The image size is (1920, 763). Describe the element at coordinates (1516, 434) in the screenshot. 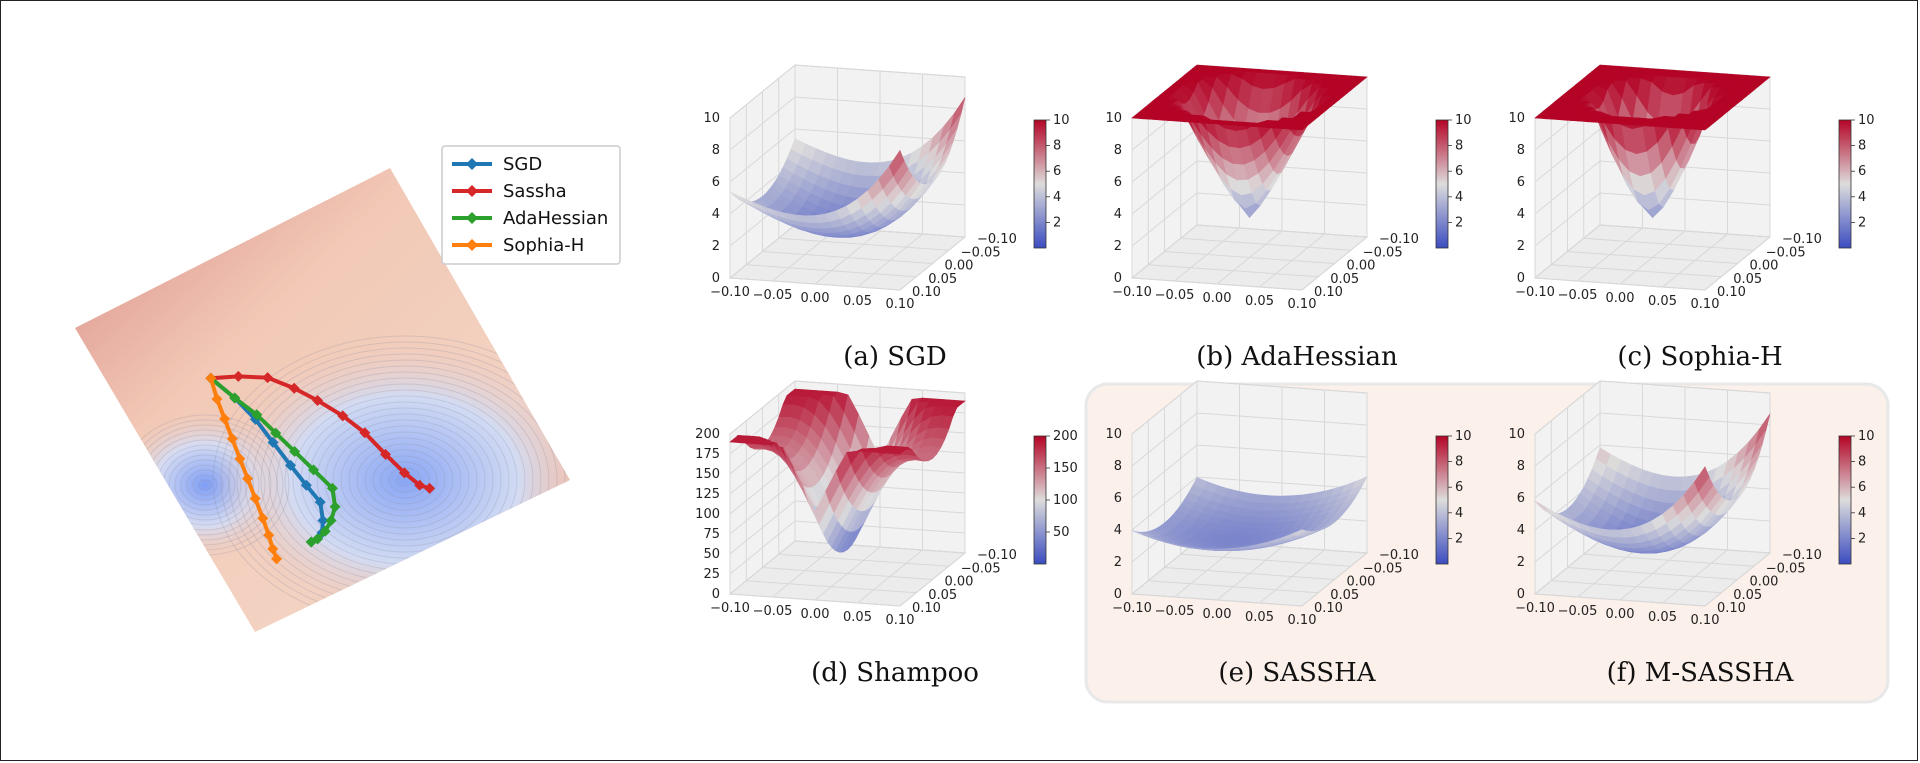

I see `z-tick-label: 10` at that location.